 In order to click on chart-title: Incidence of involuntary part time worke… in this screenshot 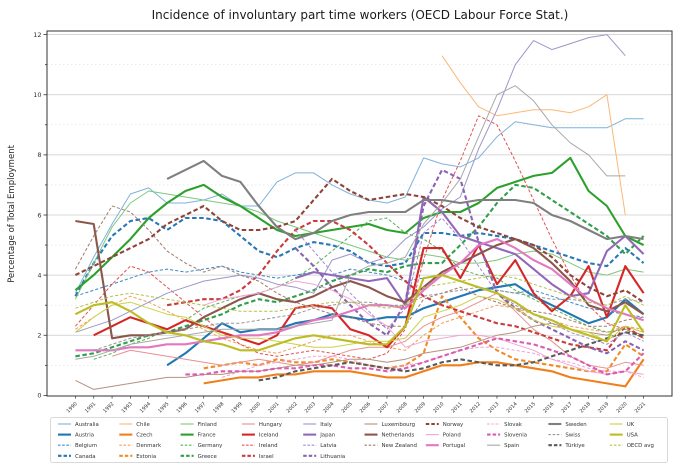, I will do `click(360, 15)`.